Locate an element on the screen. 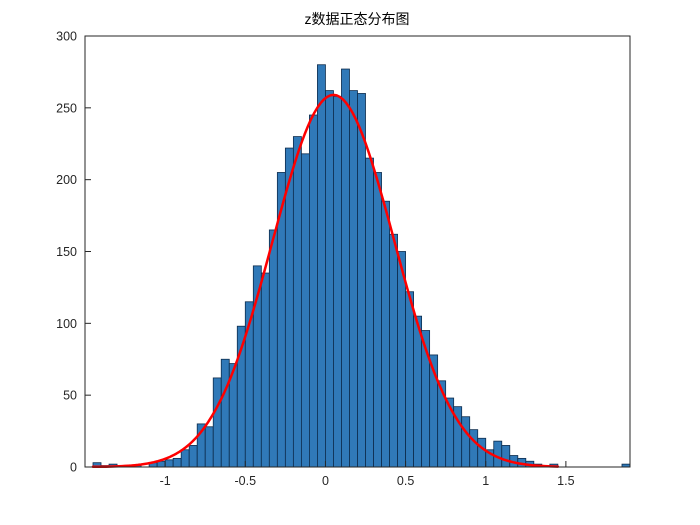  x-tick-label: 1.5 is located at coordinates (565, 481).